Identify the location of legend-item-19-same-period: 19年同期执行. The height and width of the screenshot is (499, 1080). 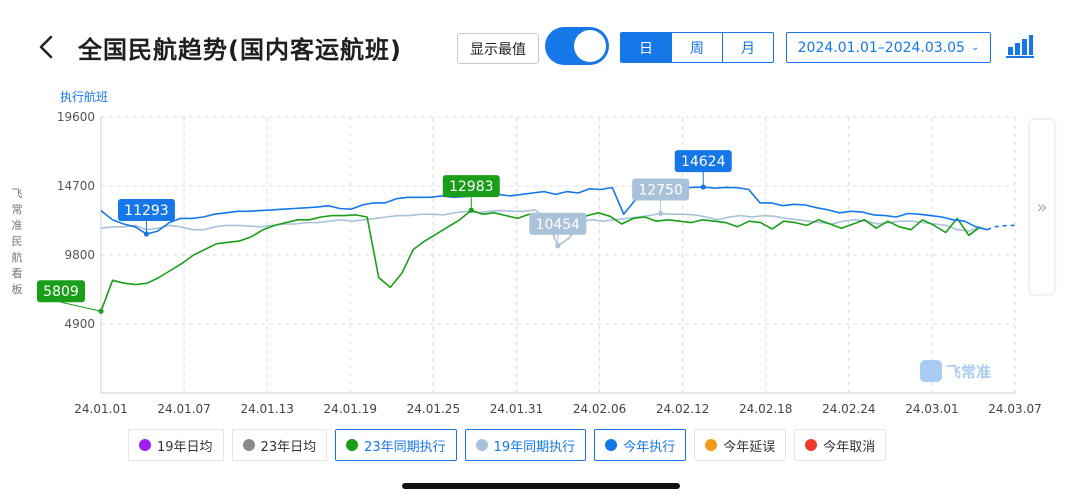
(525, 445).